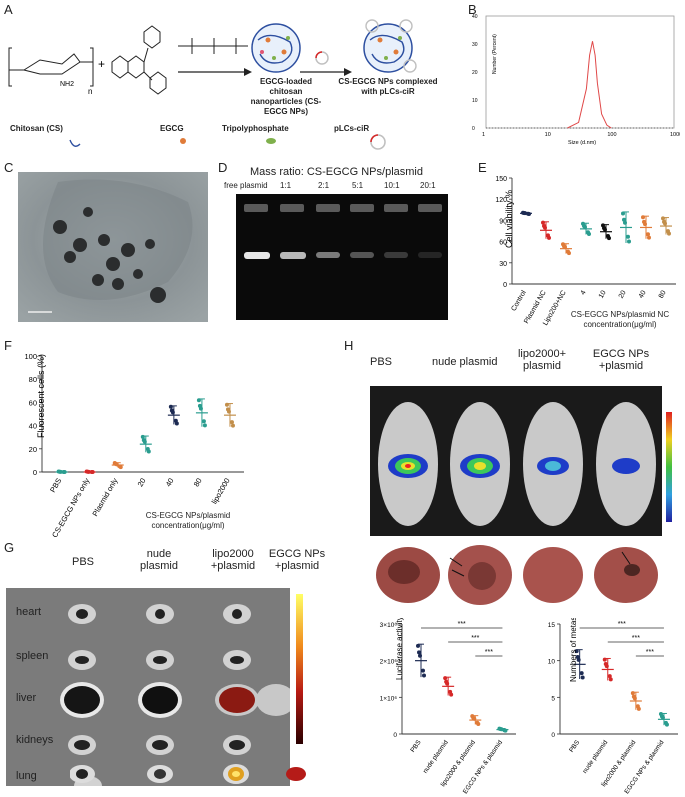 Image resolution: width=685 pixels, height=797 pixels. What do you see at coordinates (589, 85) in the screenshot?
I see `b-size-distribution-line` at bounding box center [589, 85].